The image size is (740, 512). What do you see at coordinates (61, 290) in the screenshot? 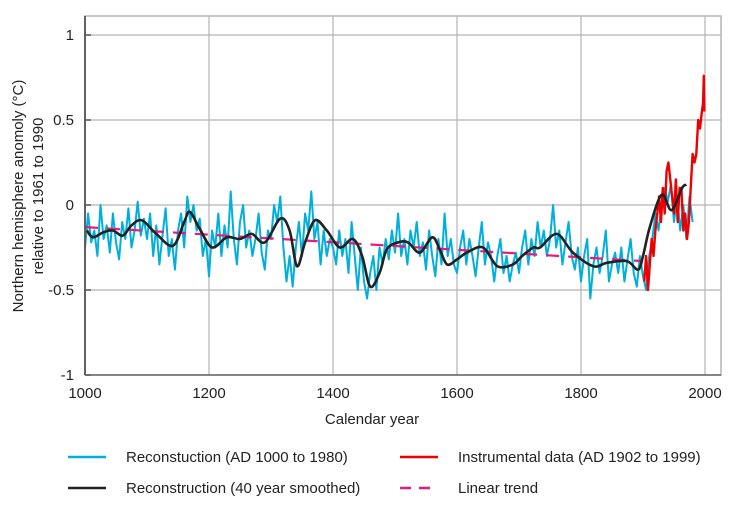
I see `y-tick-label: -0.5` at bounding box center [61, 290].